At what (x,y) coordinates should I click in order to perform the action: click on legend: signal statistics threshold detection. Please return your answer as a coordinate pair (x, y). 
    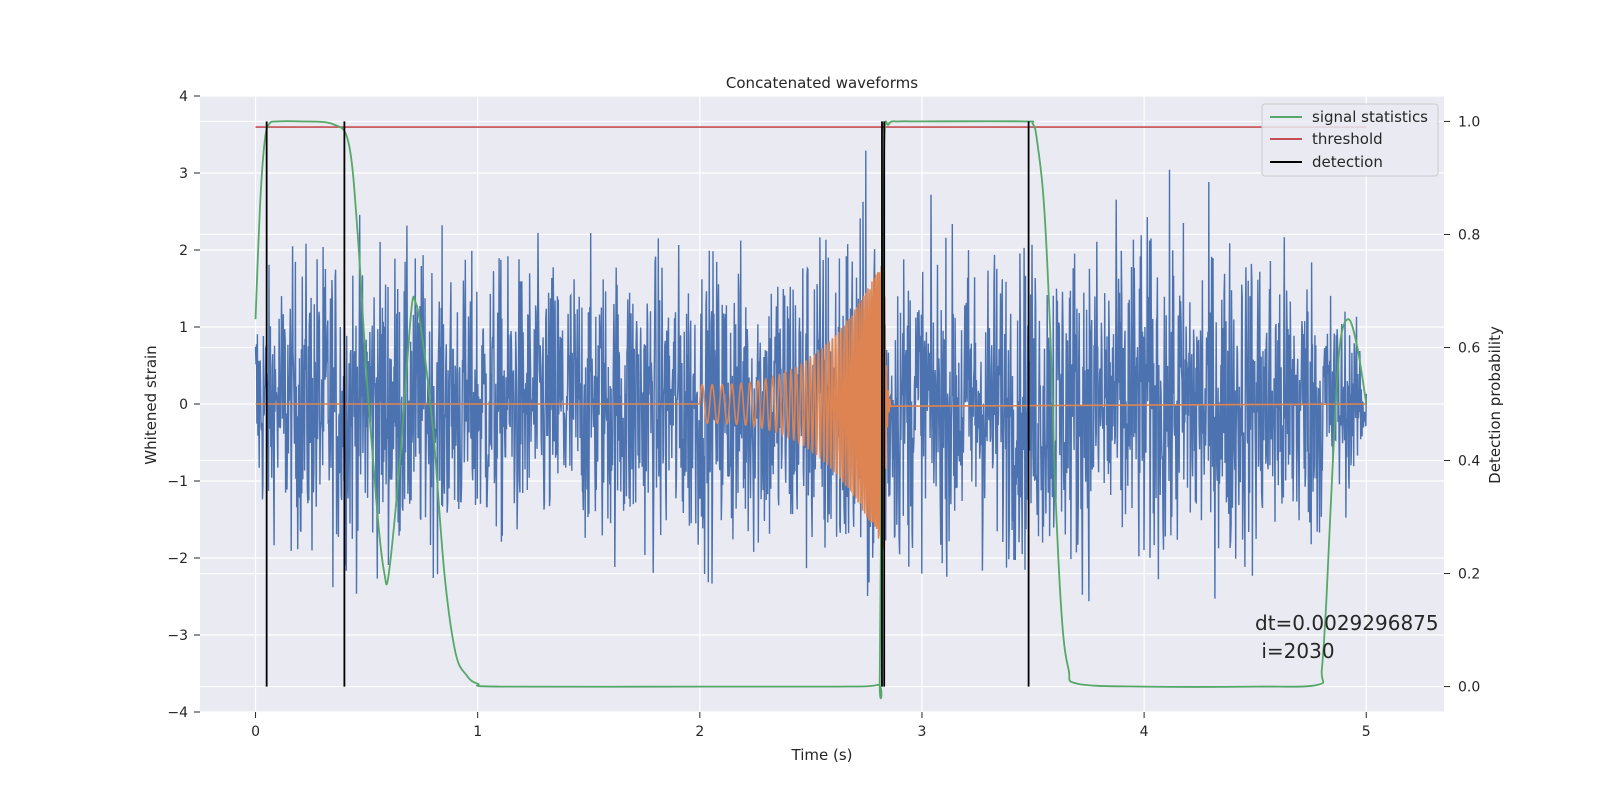
    Looking at the image, I should click on (1350, 140).